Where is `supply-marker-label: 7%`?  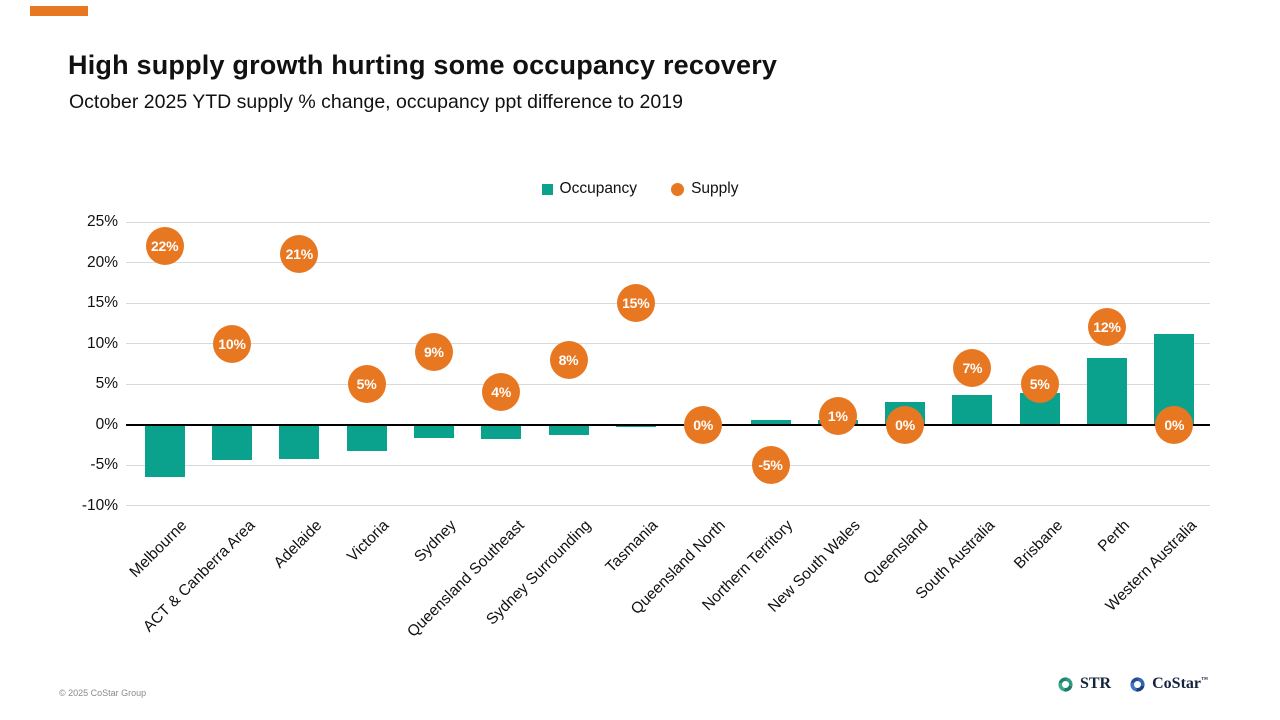 supply-marker-label: 7% is located at coordinates (972, 367).